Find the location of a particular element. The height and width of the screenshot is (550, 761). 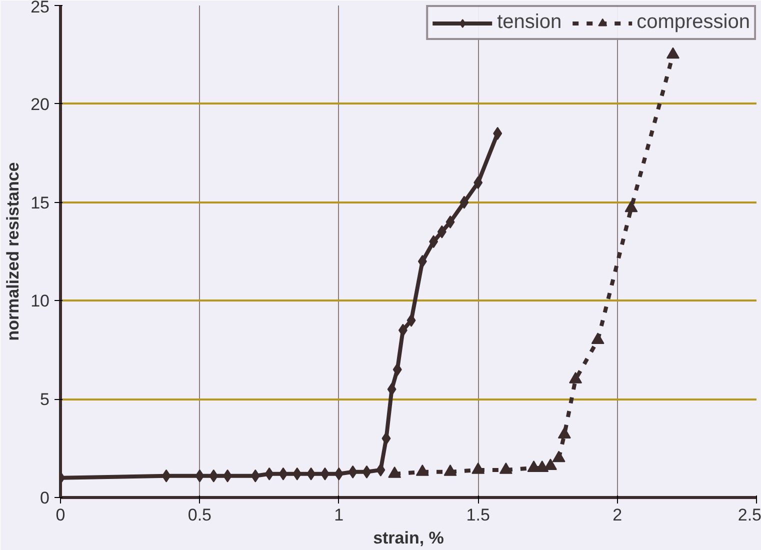

x-tick-label: 2.5 is located at coordinates (749, 515).